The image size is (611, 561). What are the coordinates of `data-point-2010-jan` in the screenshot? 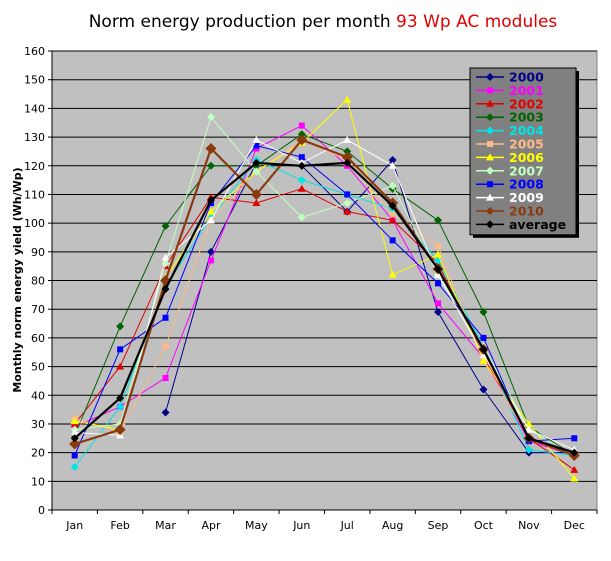 It's located at (75, 444).